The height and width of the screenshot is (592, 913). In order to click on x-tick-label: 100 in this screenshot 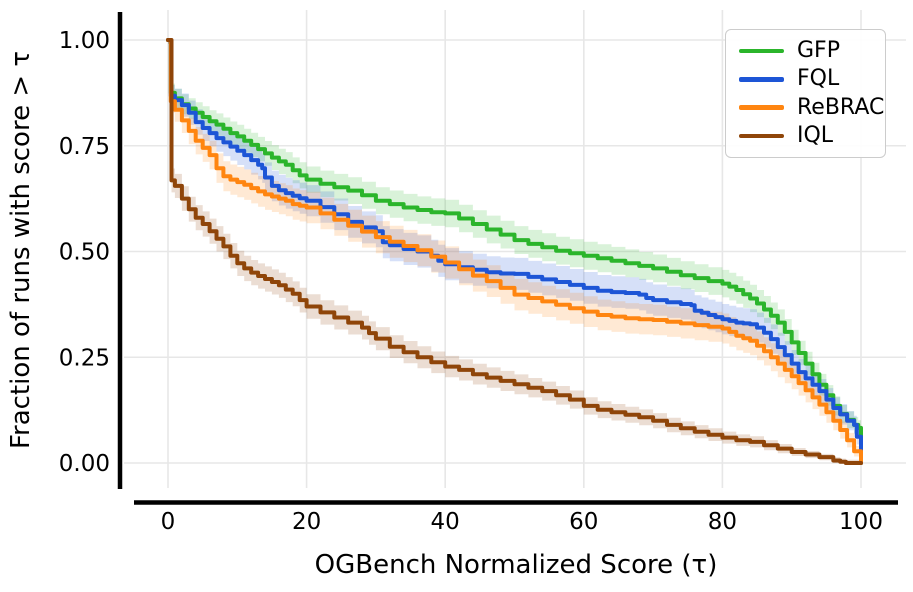, I will do `click(861, 522)`.